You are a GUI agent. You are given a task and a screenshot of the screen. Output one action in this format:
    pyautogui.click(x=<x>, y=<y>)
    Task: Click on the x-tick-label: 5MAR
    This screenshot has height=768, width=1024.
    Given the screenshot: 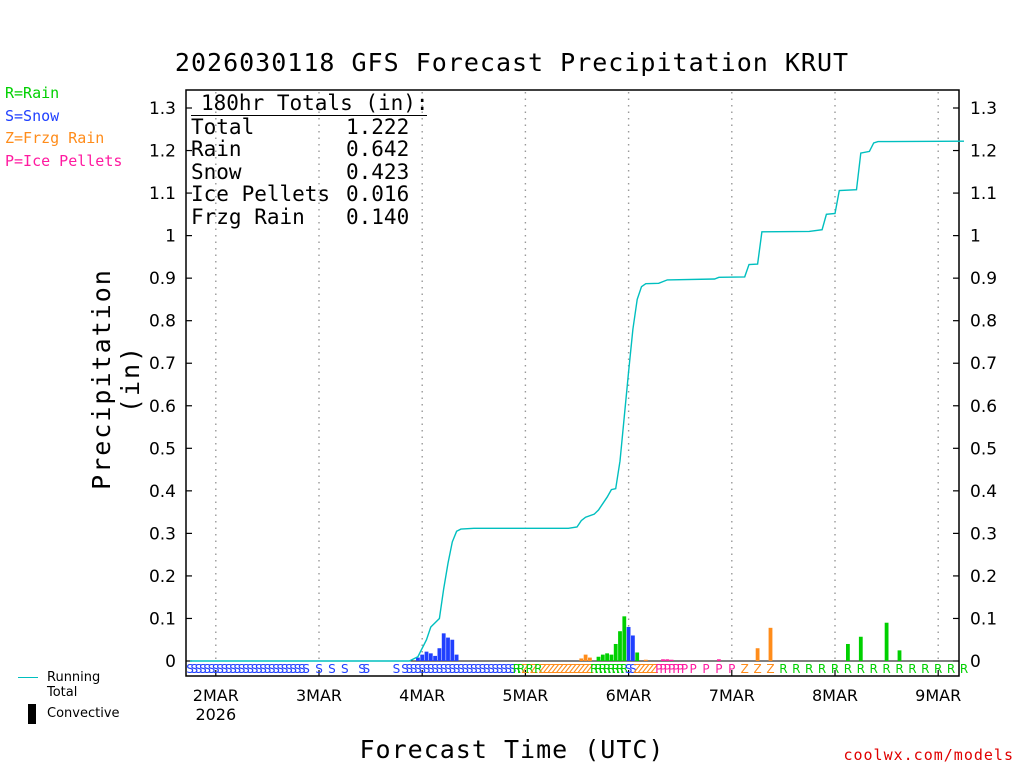 What is the action you would take?
    pyautogui.click(x=525, y=695)
    